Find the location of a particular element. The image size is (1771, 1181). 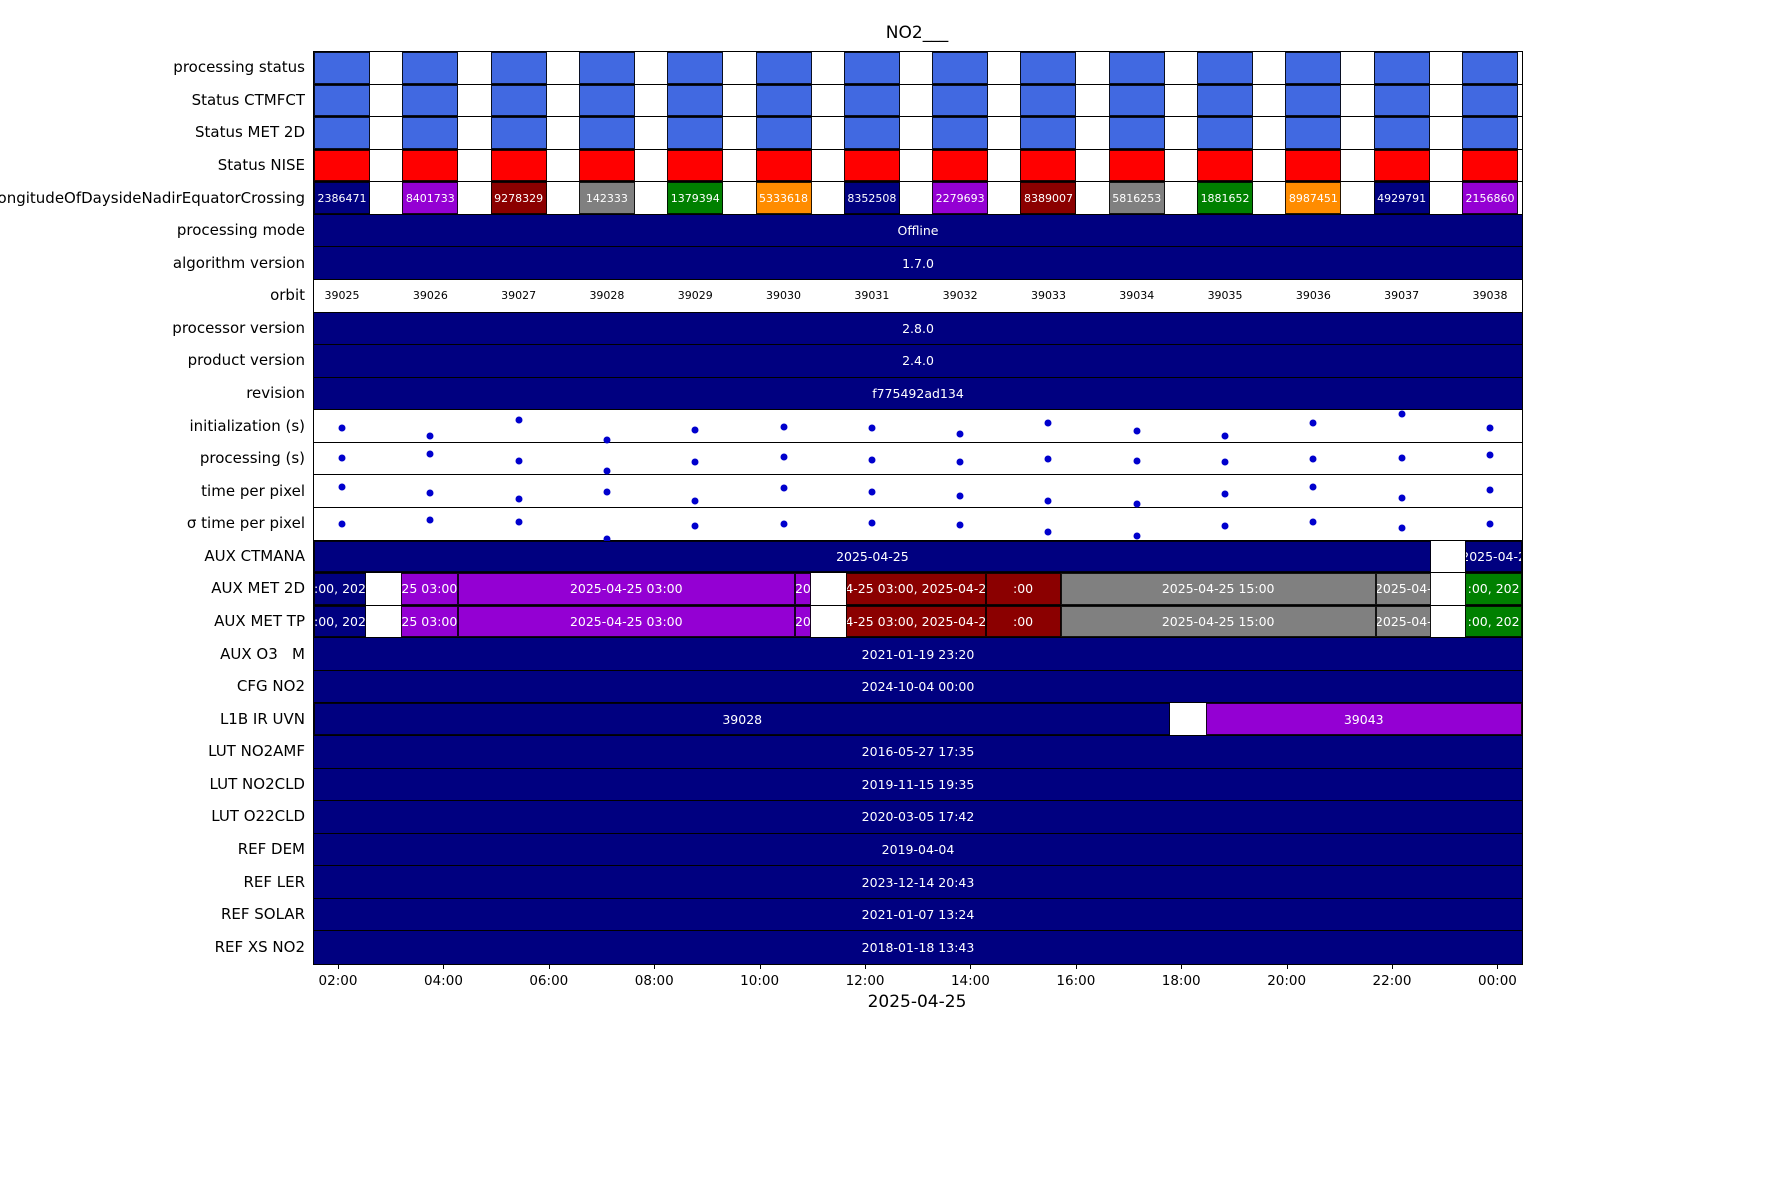

value-block: 5816253 is located at coordinates (1136, 198).